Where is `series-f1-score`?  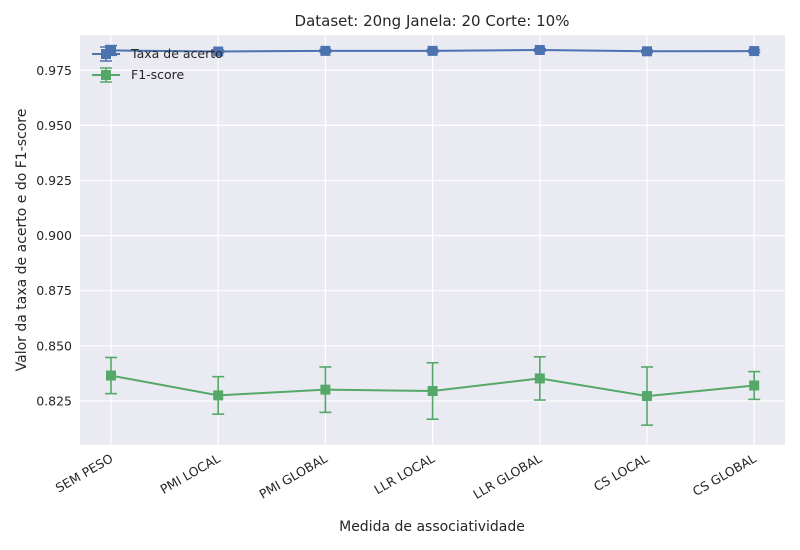 series-f1-score is located at coordinates (433, 391).